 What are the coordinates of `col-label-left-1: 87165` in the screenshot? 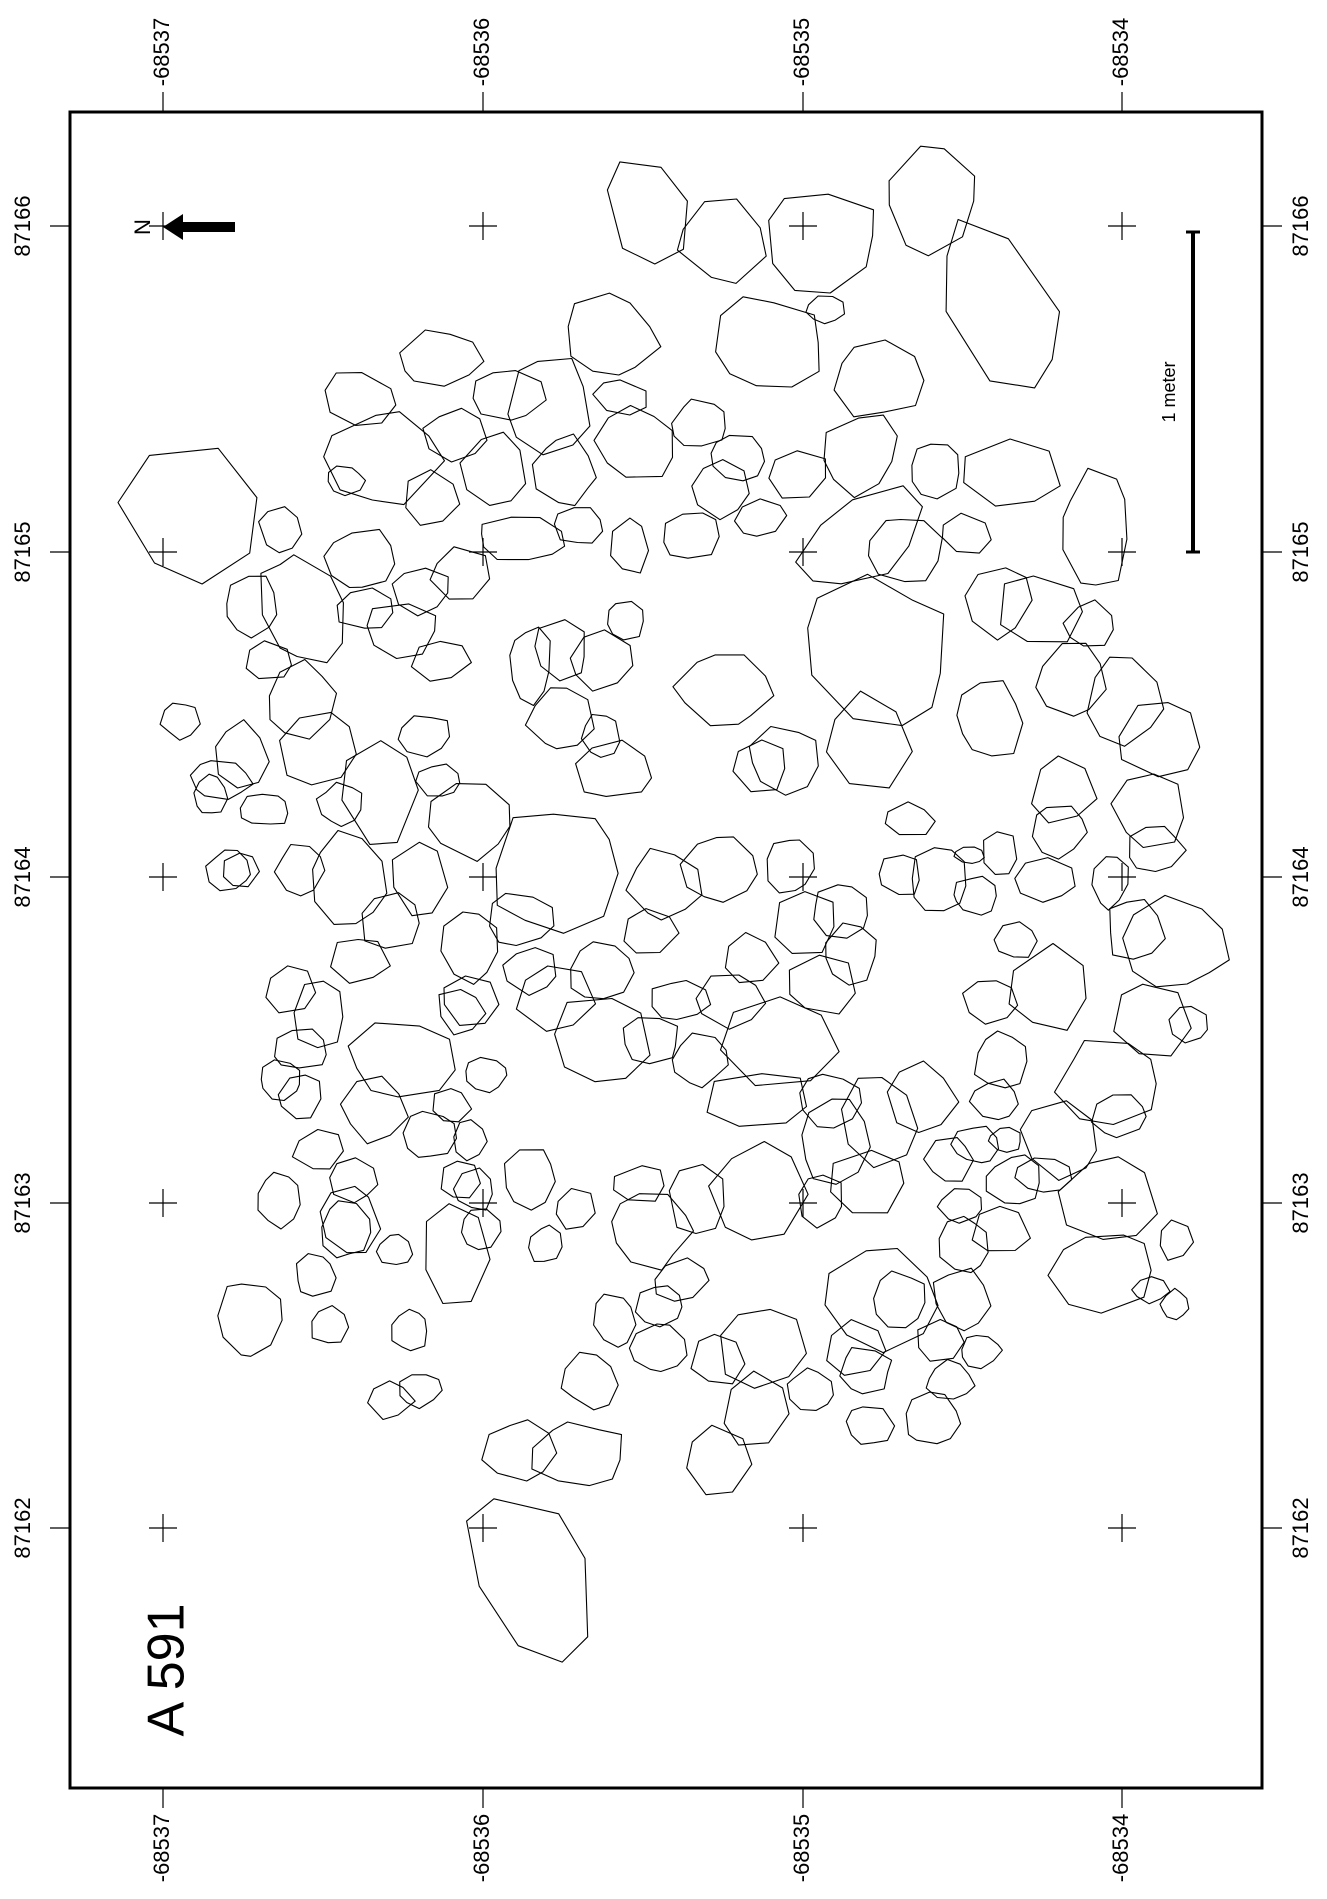 It's located at (22, 551).